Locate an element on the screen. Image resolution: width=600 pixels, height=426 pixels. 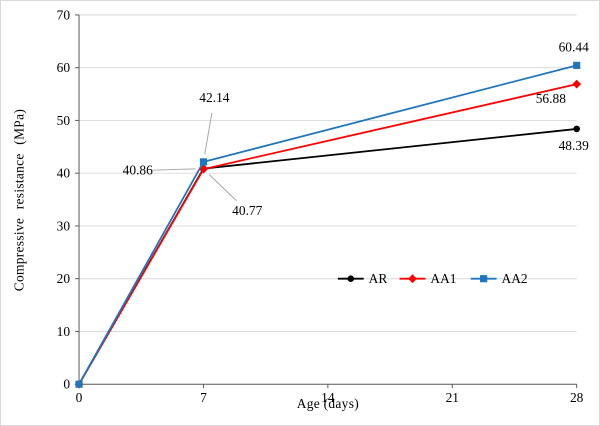
legend-item-AA1: AA1 is located at coordinates (427, 278).